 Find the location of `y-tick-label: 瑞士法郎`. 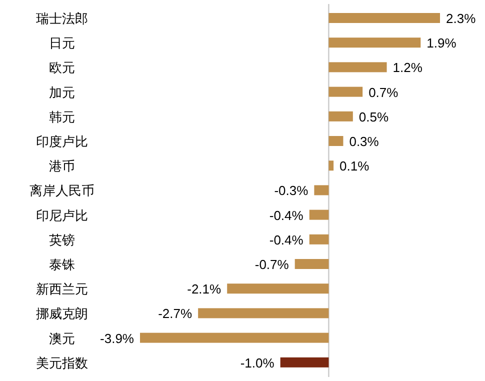

y-tick-label: 瑞士法郎 is located at coordinates (62, 18).